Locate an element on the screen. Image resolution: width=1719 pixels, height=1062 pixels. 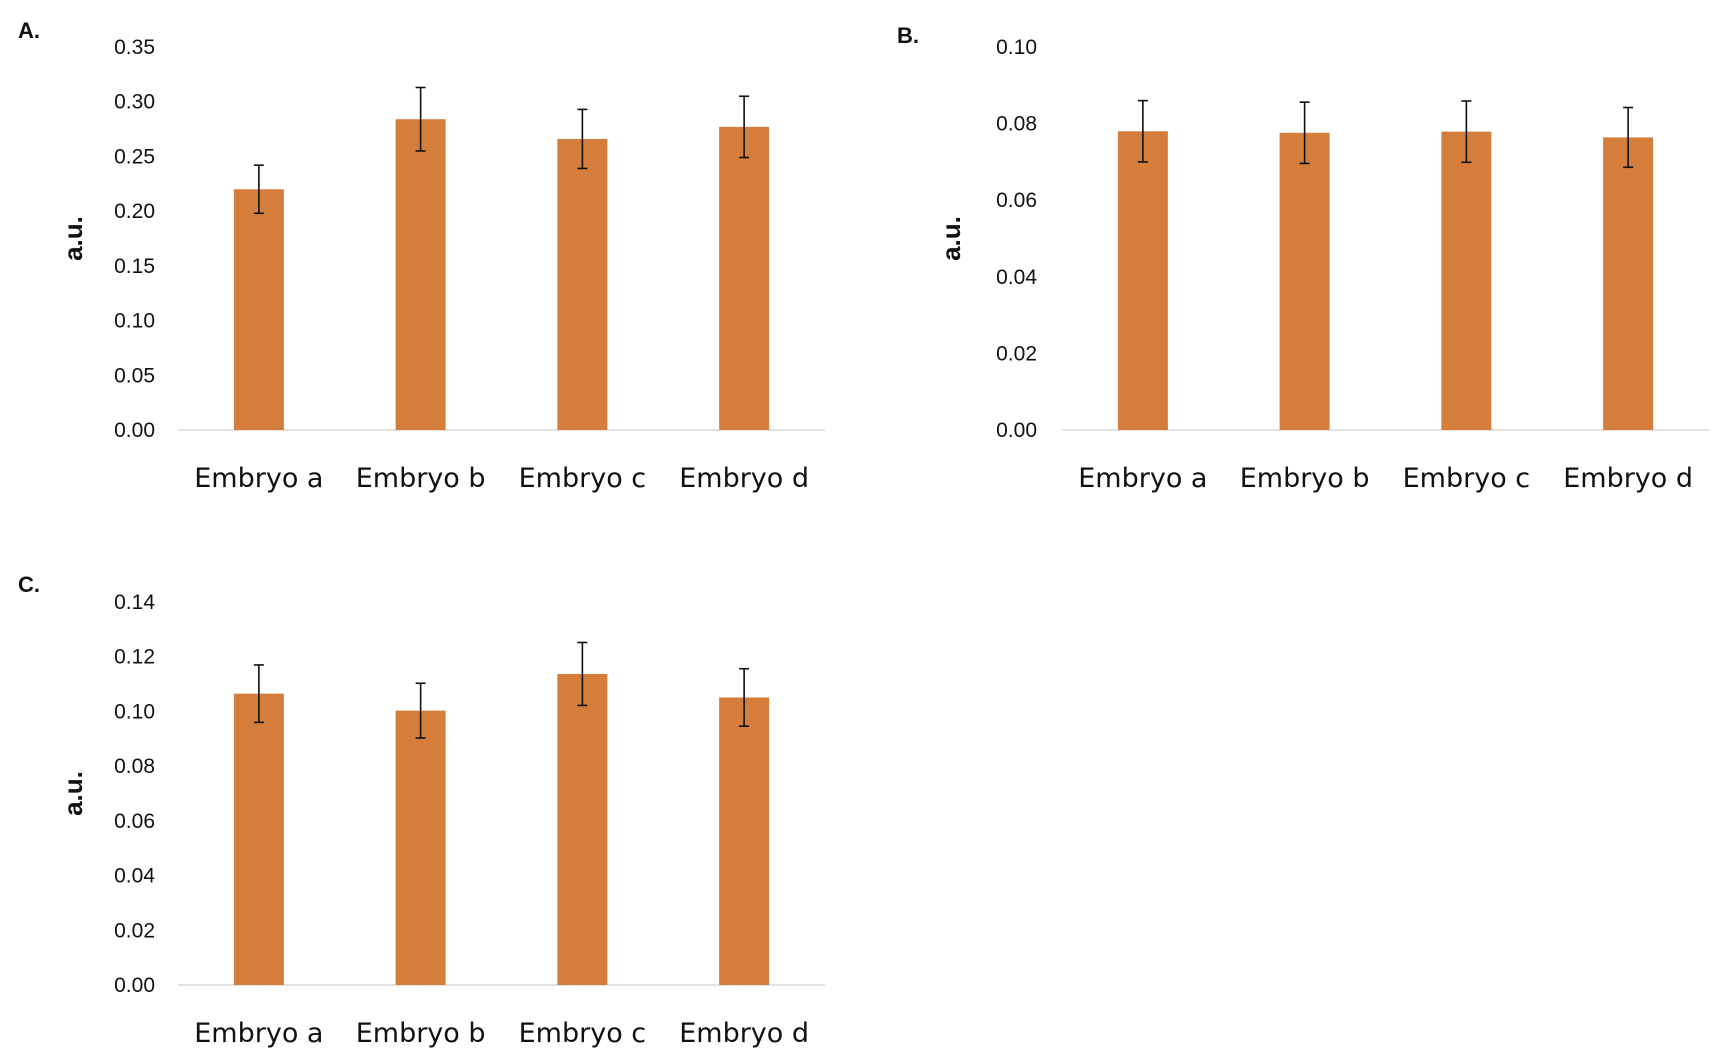
y-tick-label: 0.05 is located at coordinates (134, 375).